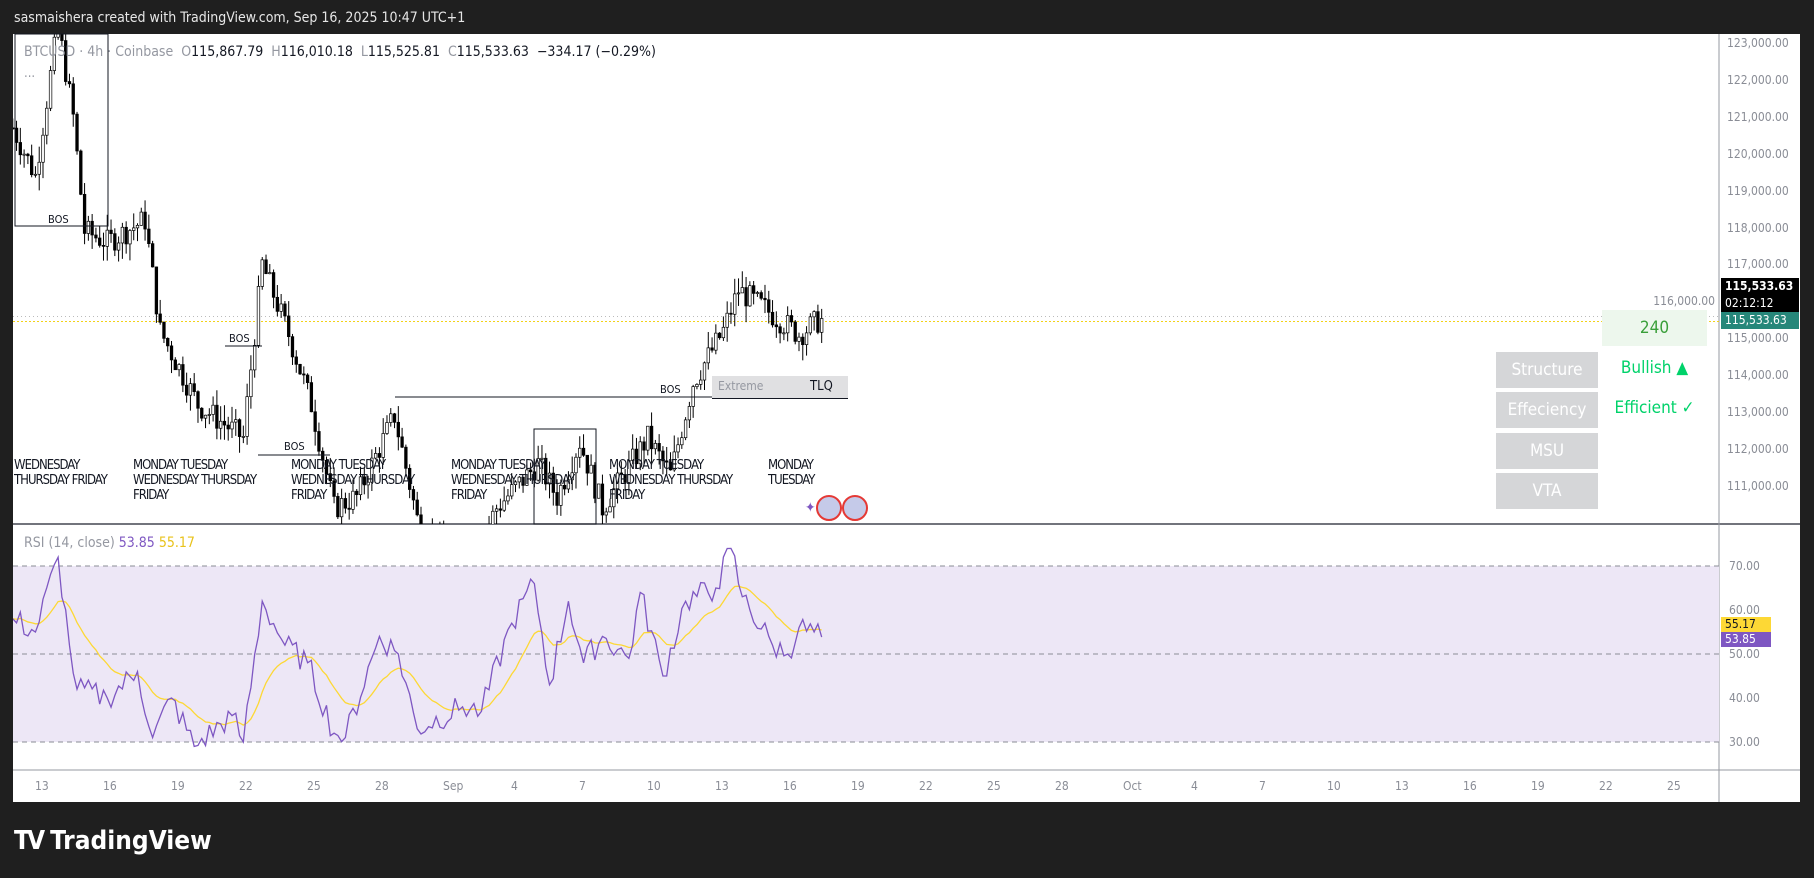 This screenshot has height=878, width=1814. I want to click on close-label: C, so click(452, 52).